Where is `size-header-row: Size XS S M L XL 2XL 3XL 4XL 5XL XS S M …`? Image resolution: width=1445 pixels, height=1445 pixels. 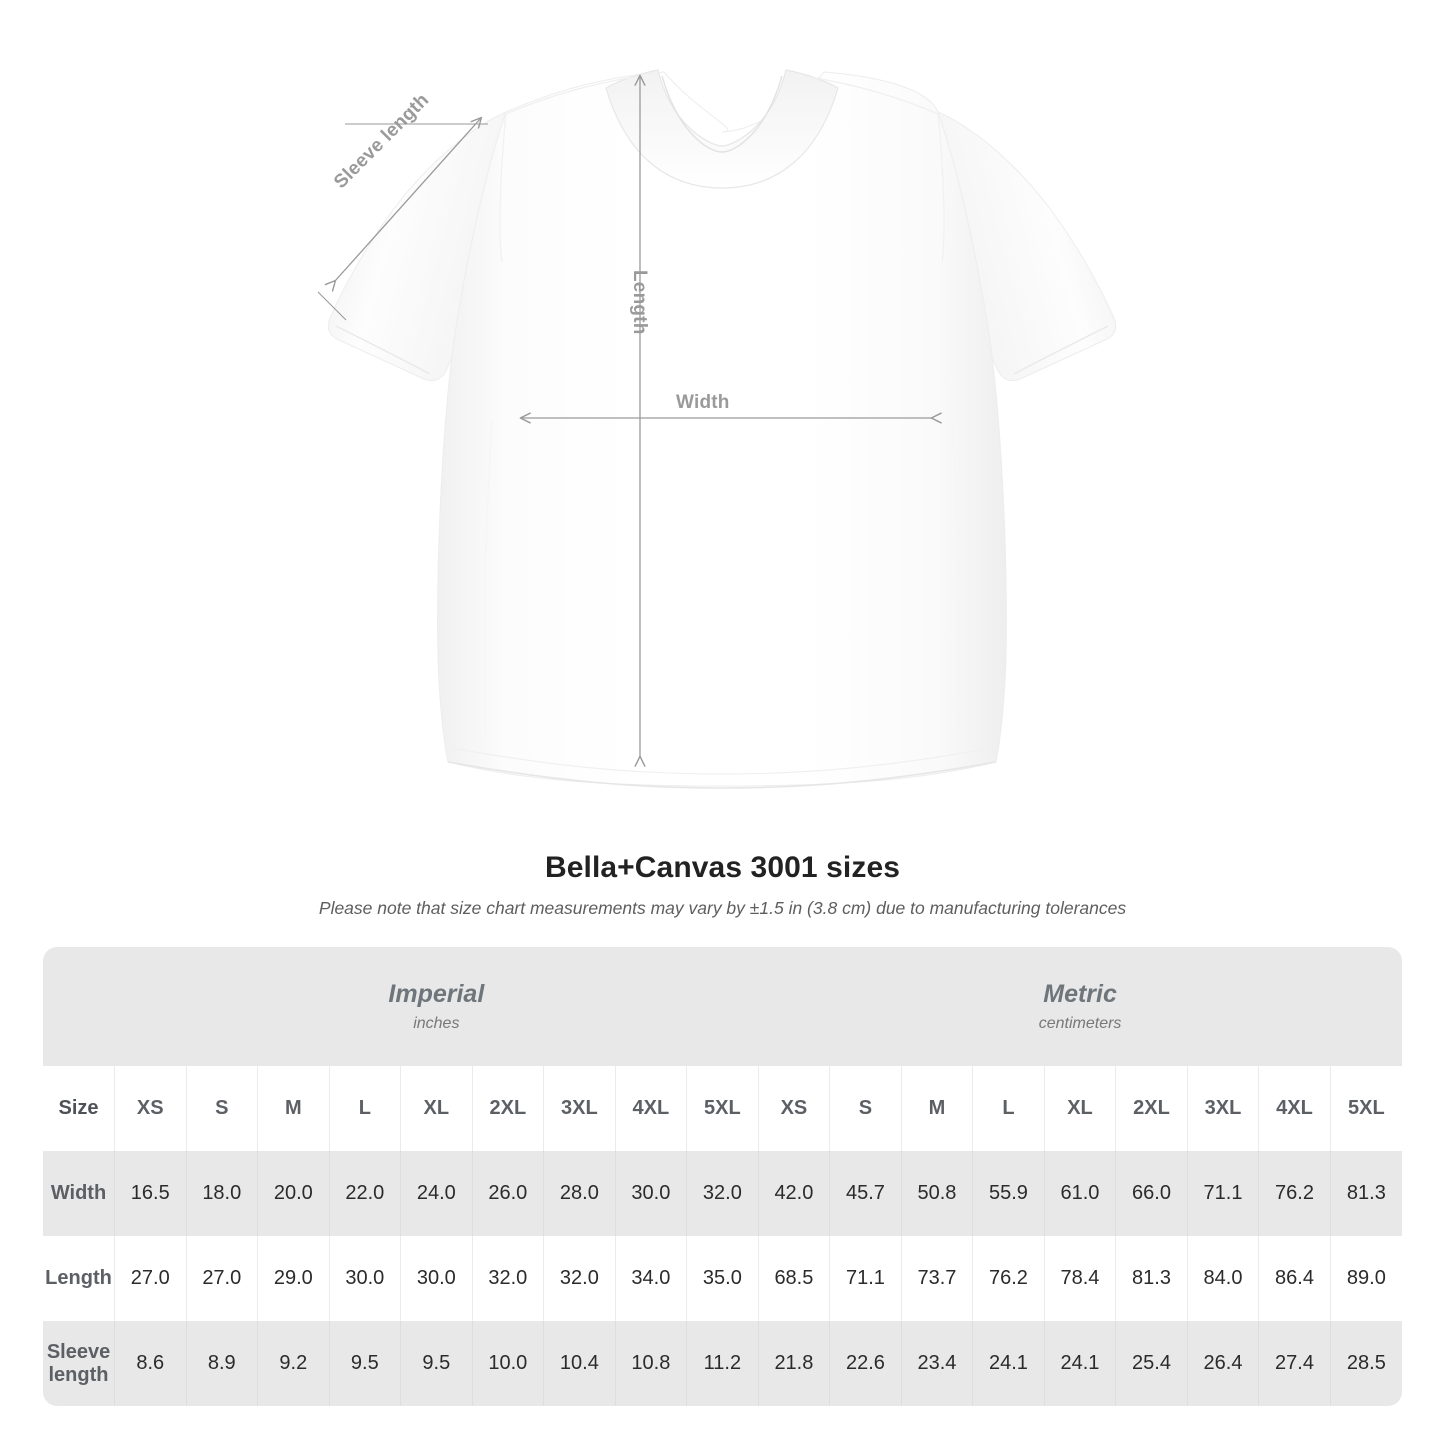 size-header-row: Size XS S M L XL 2XL 3XL 4XL 5XL XS S M … is located at coordinates (722, 1108).